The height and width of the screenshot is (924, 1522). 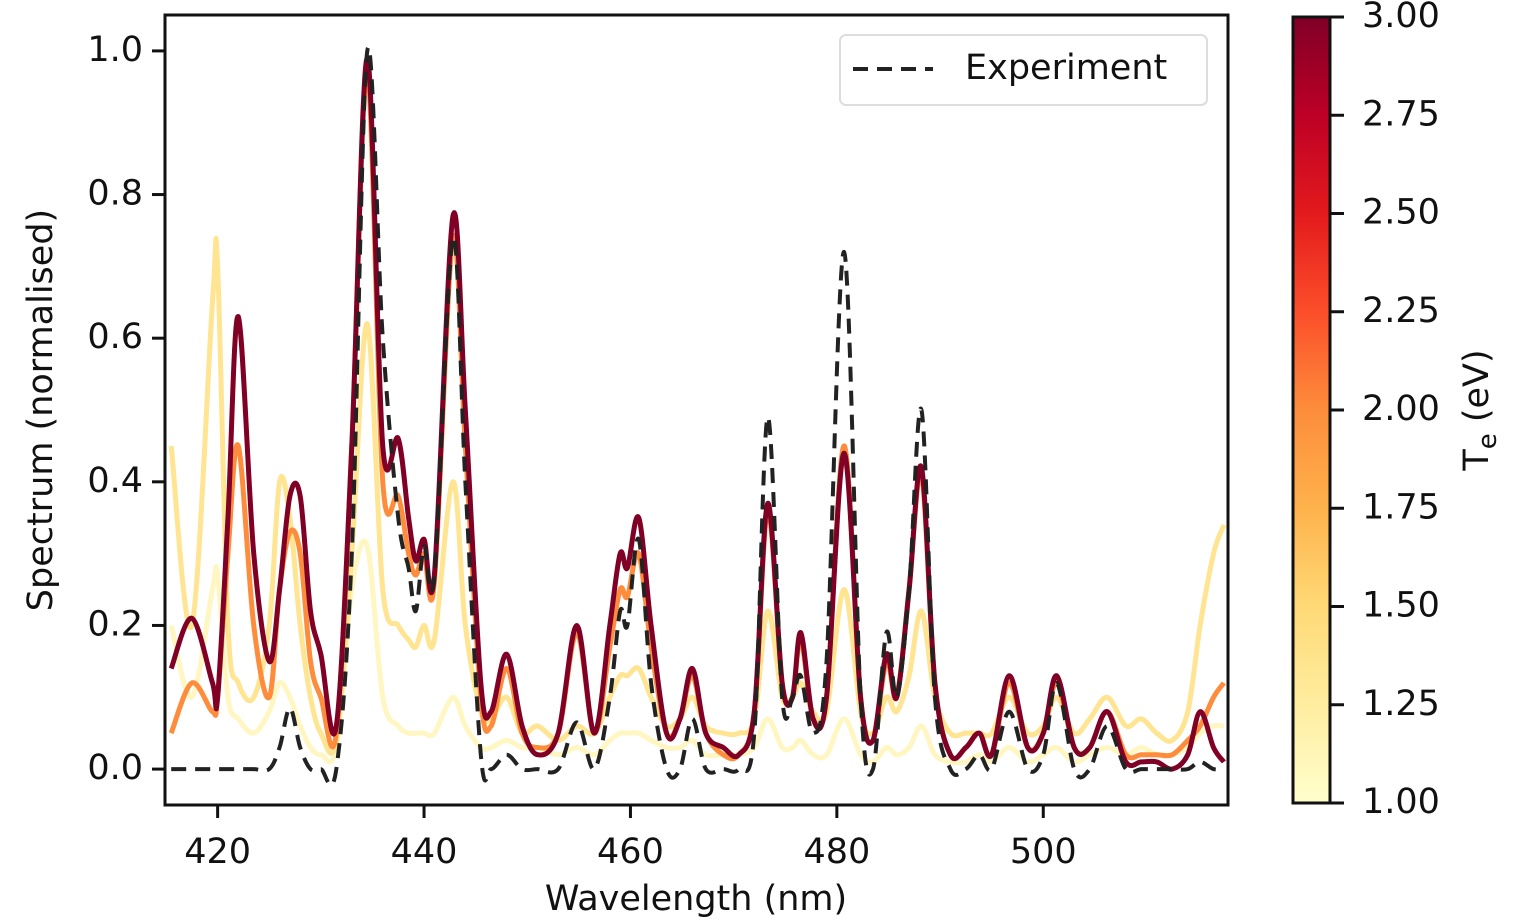 I want to click on colorbar-label: Te (eV), so click(x=1480, y=410).